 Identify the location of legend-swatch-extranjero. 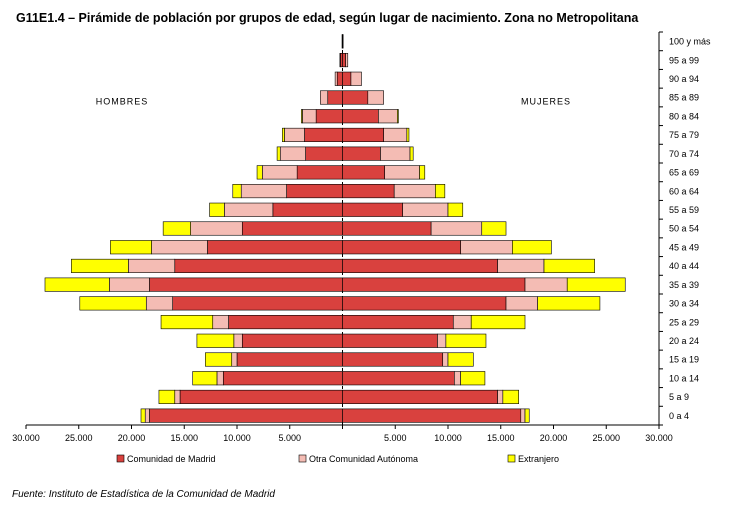
(511, 458).